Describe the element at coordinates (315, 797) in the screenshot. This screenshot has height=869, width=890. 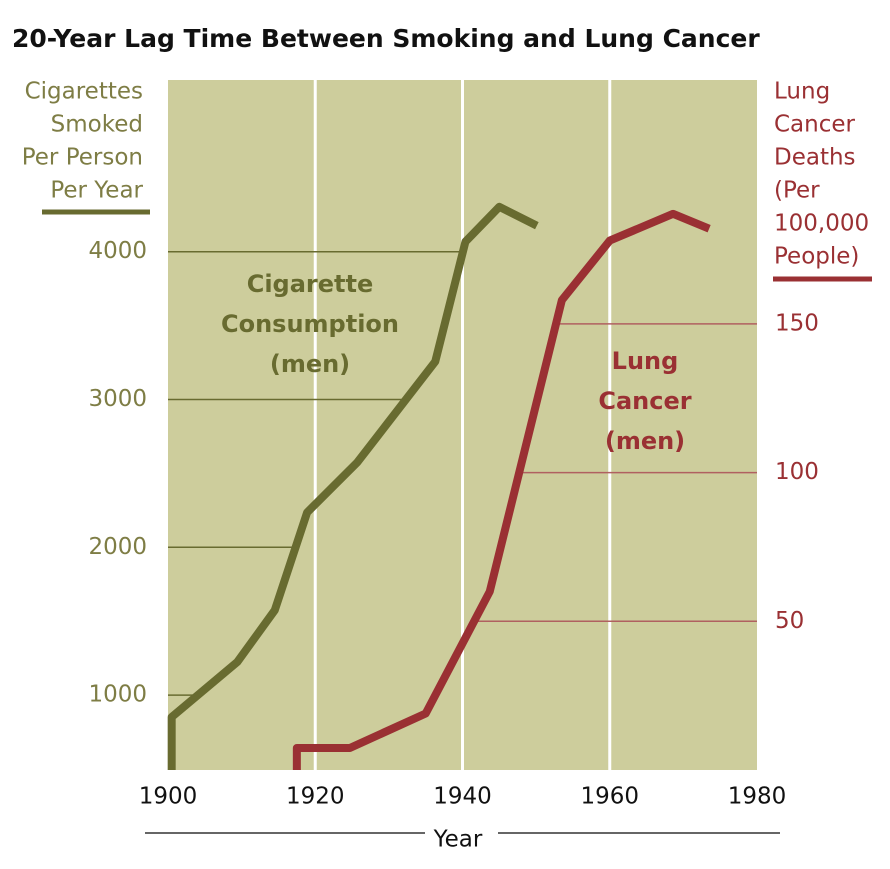
I see `x-tick-label: 1920` at that location.